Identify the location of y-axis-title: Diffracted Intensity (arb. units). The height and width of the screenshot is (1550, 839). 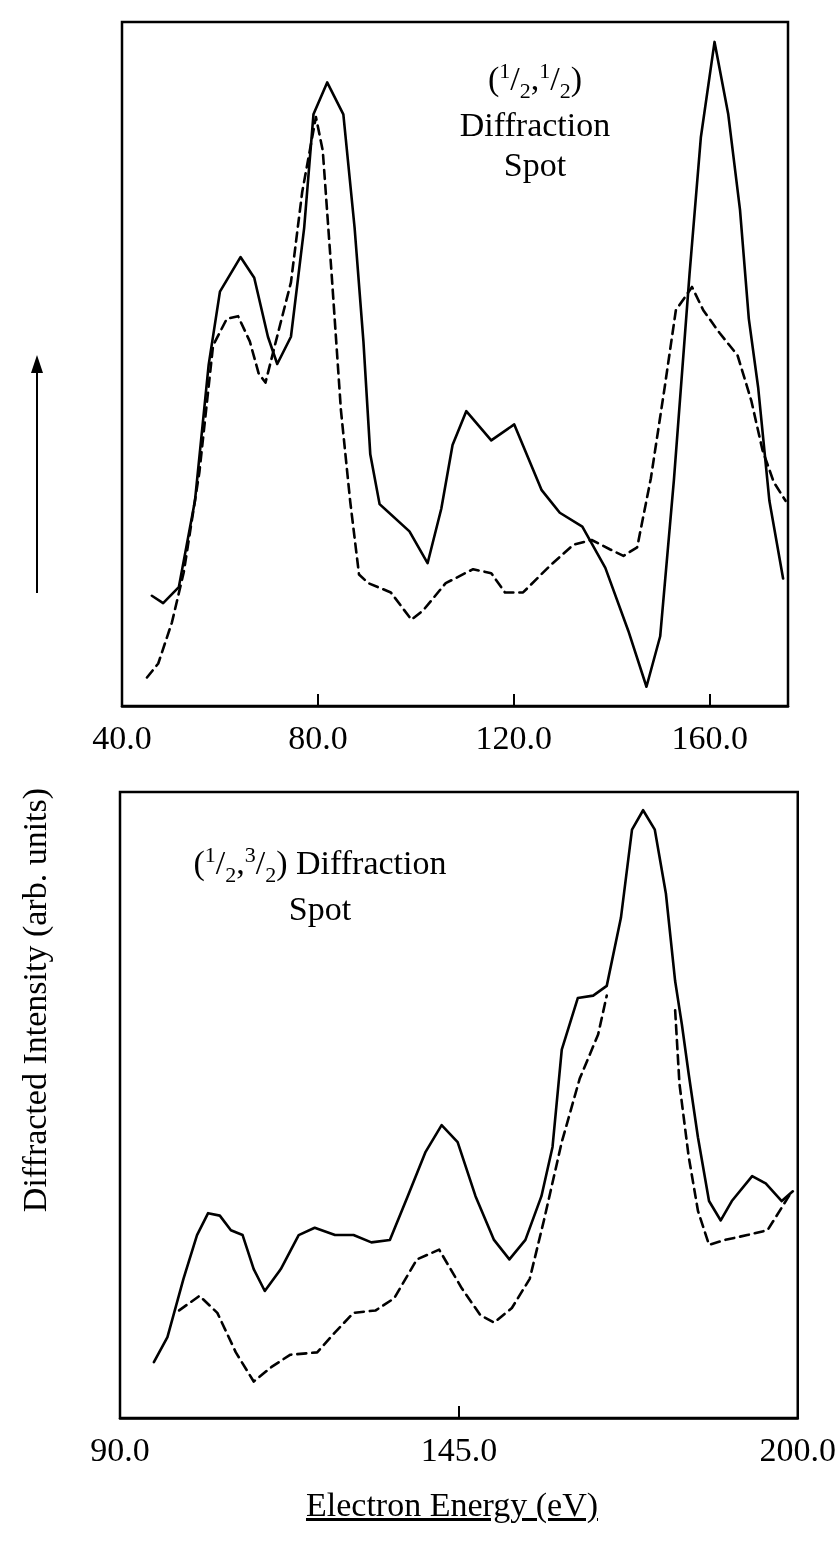
(35, 1000).